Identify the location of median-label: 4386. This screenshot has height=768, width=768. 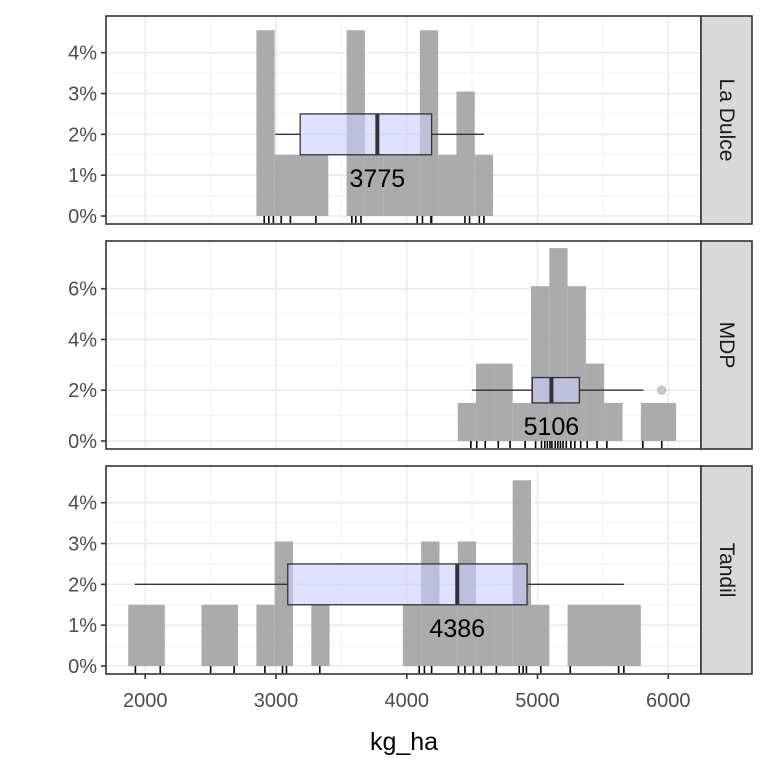
(457, 629).